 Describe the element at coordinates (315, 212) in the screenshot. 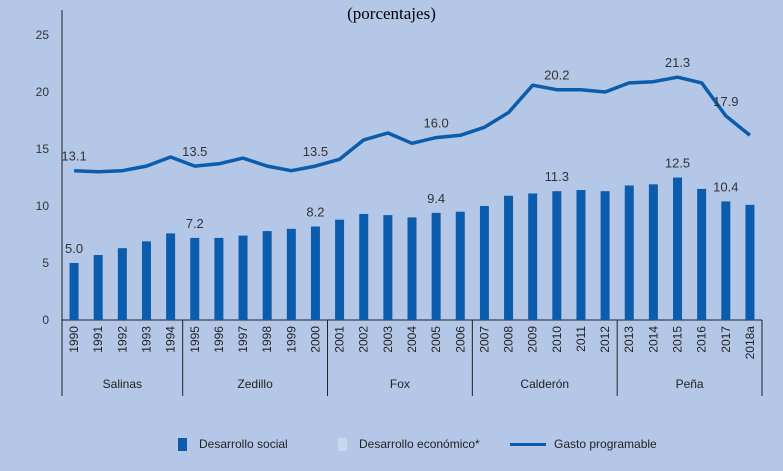

I see `bar-data-label: 8.2` at that location.